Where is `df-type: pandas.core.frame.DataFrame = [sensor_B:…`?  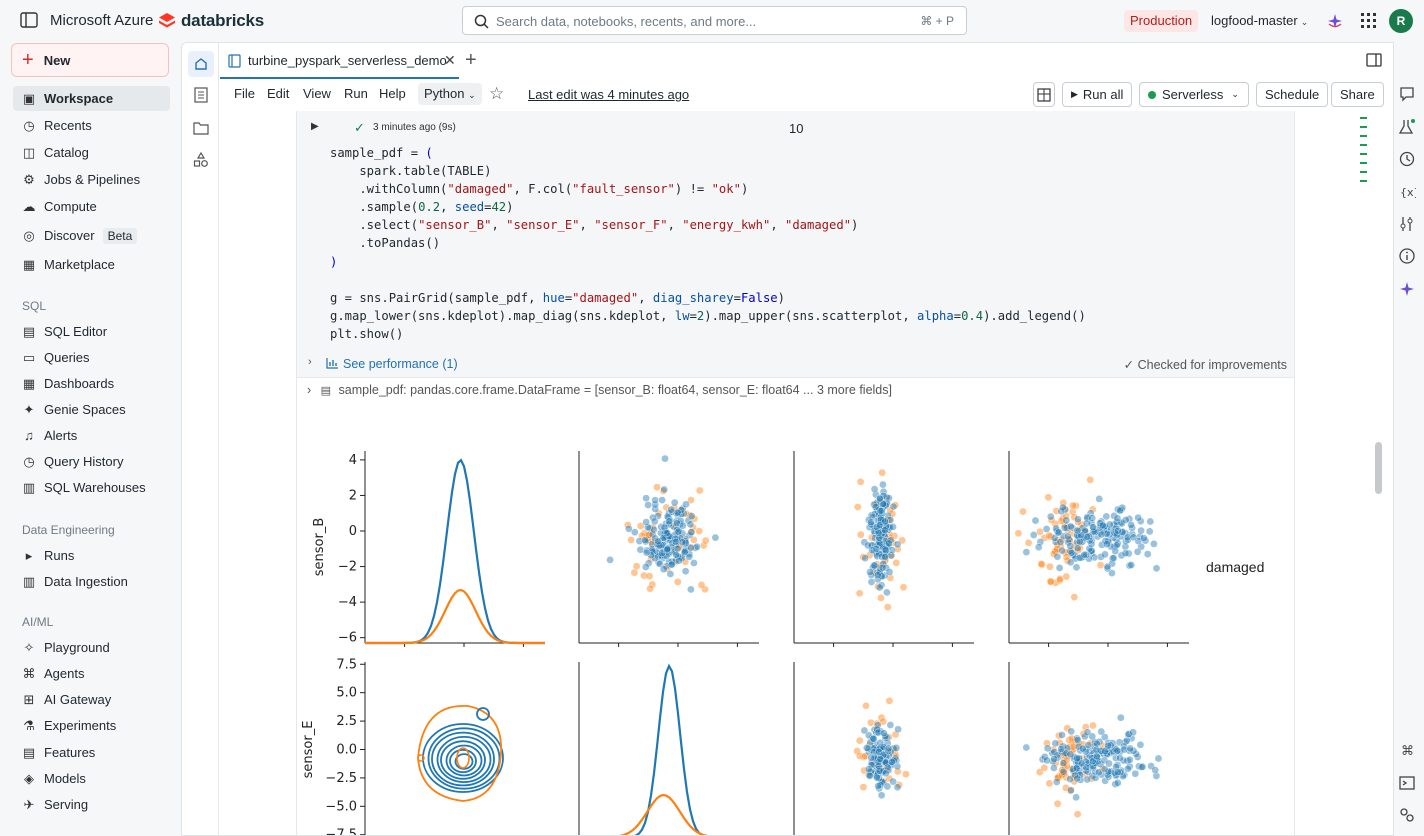
df-type: pandas.core.frame.DataFrame = [sensor_B:… is located at coordinates (651, 390).